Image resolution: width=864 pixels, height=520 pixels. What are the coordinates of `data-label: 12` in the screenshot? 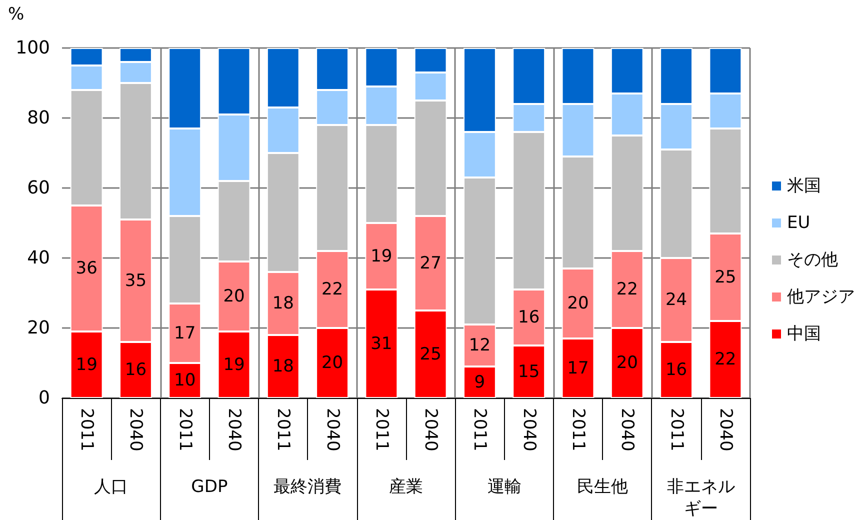 It's located at (479, 346).